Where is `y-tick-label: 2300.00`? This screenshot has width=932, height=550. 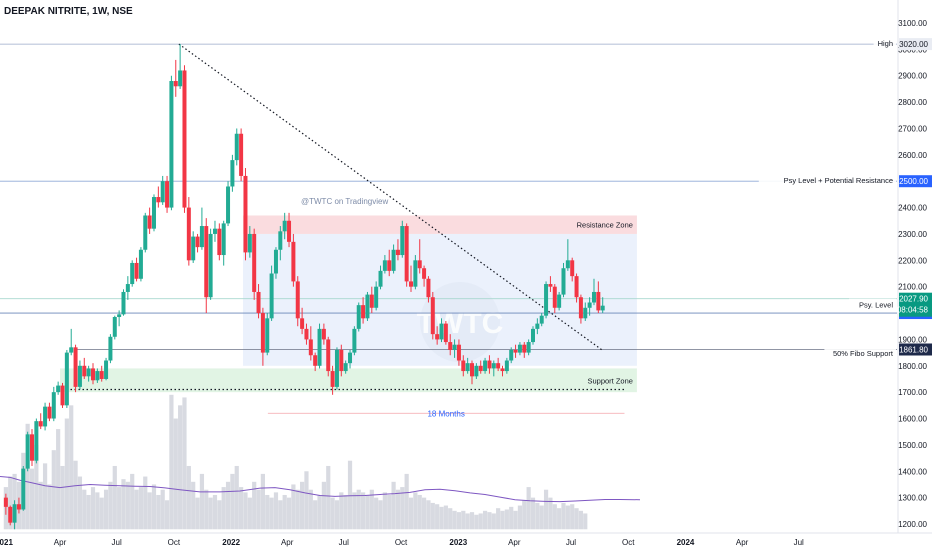 y-tick-label: 2300.00 is located at coordinates (912, 234).